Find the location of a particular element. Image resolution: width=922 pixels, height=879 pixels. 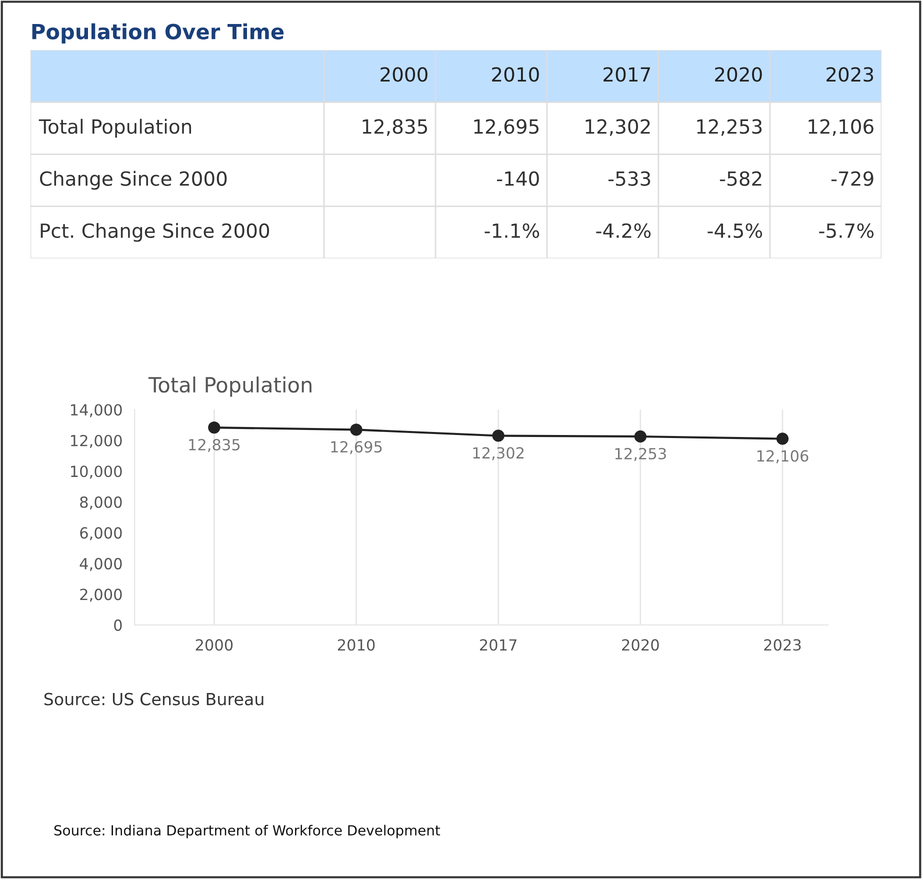

text: 12,835 is located at coordinates (394, 127).